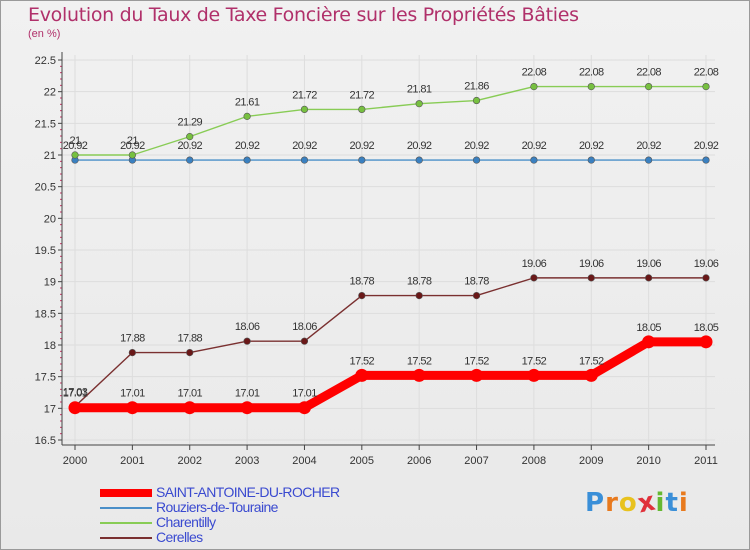  Describe the element at coordinates (45, 251) in the screenshot. I see `y-tick-label: 19.5` at that location.